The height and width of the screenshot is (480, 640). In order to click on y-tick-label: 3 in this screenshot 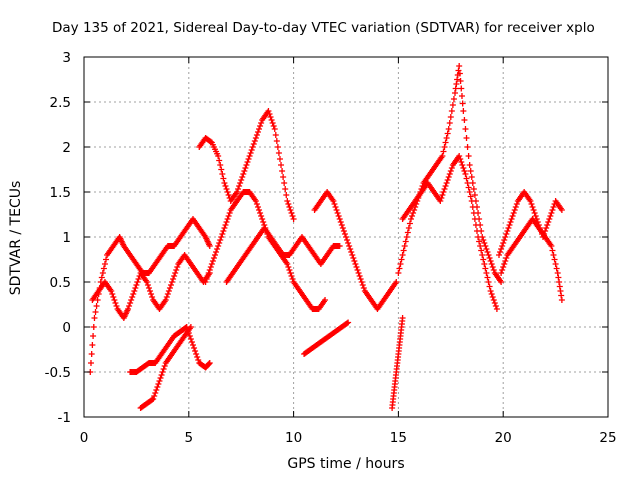, I will do `click(66, 58)`.